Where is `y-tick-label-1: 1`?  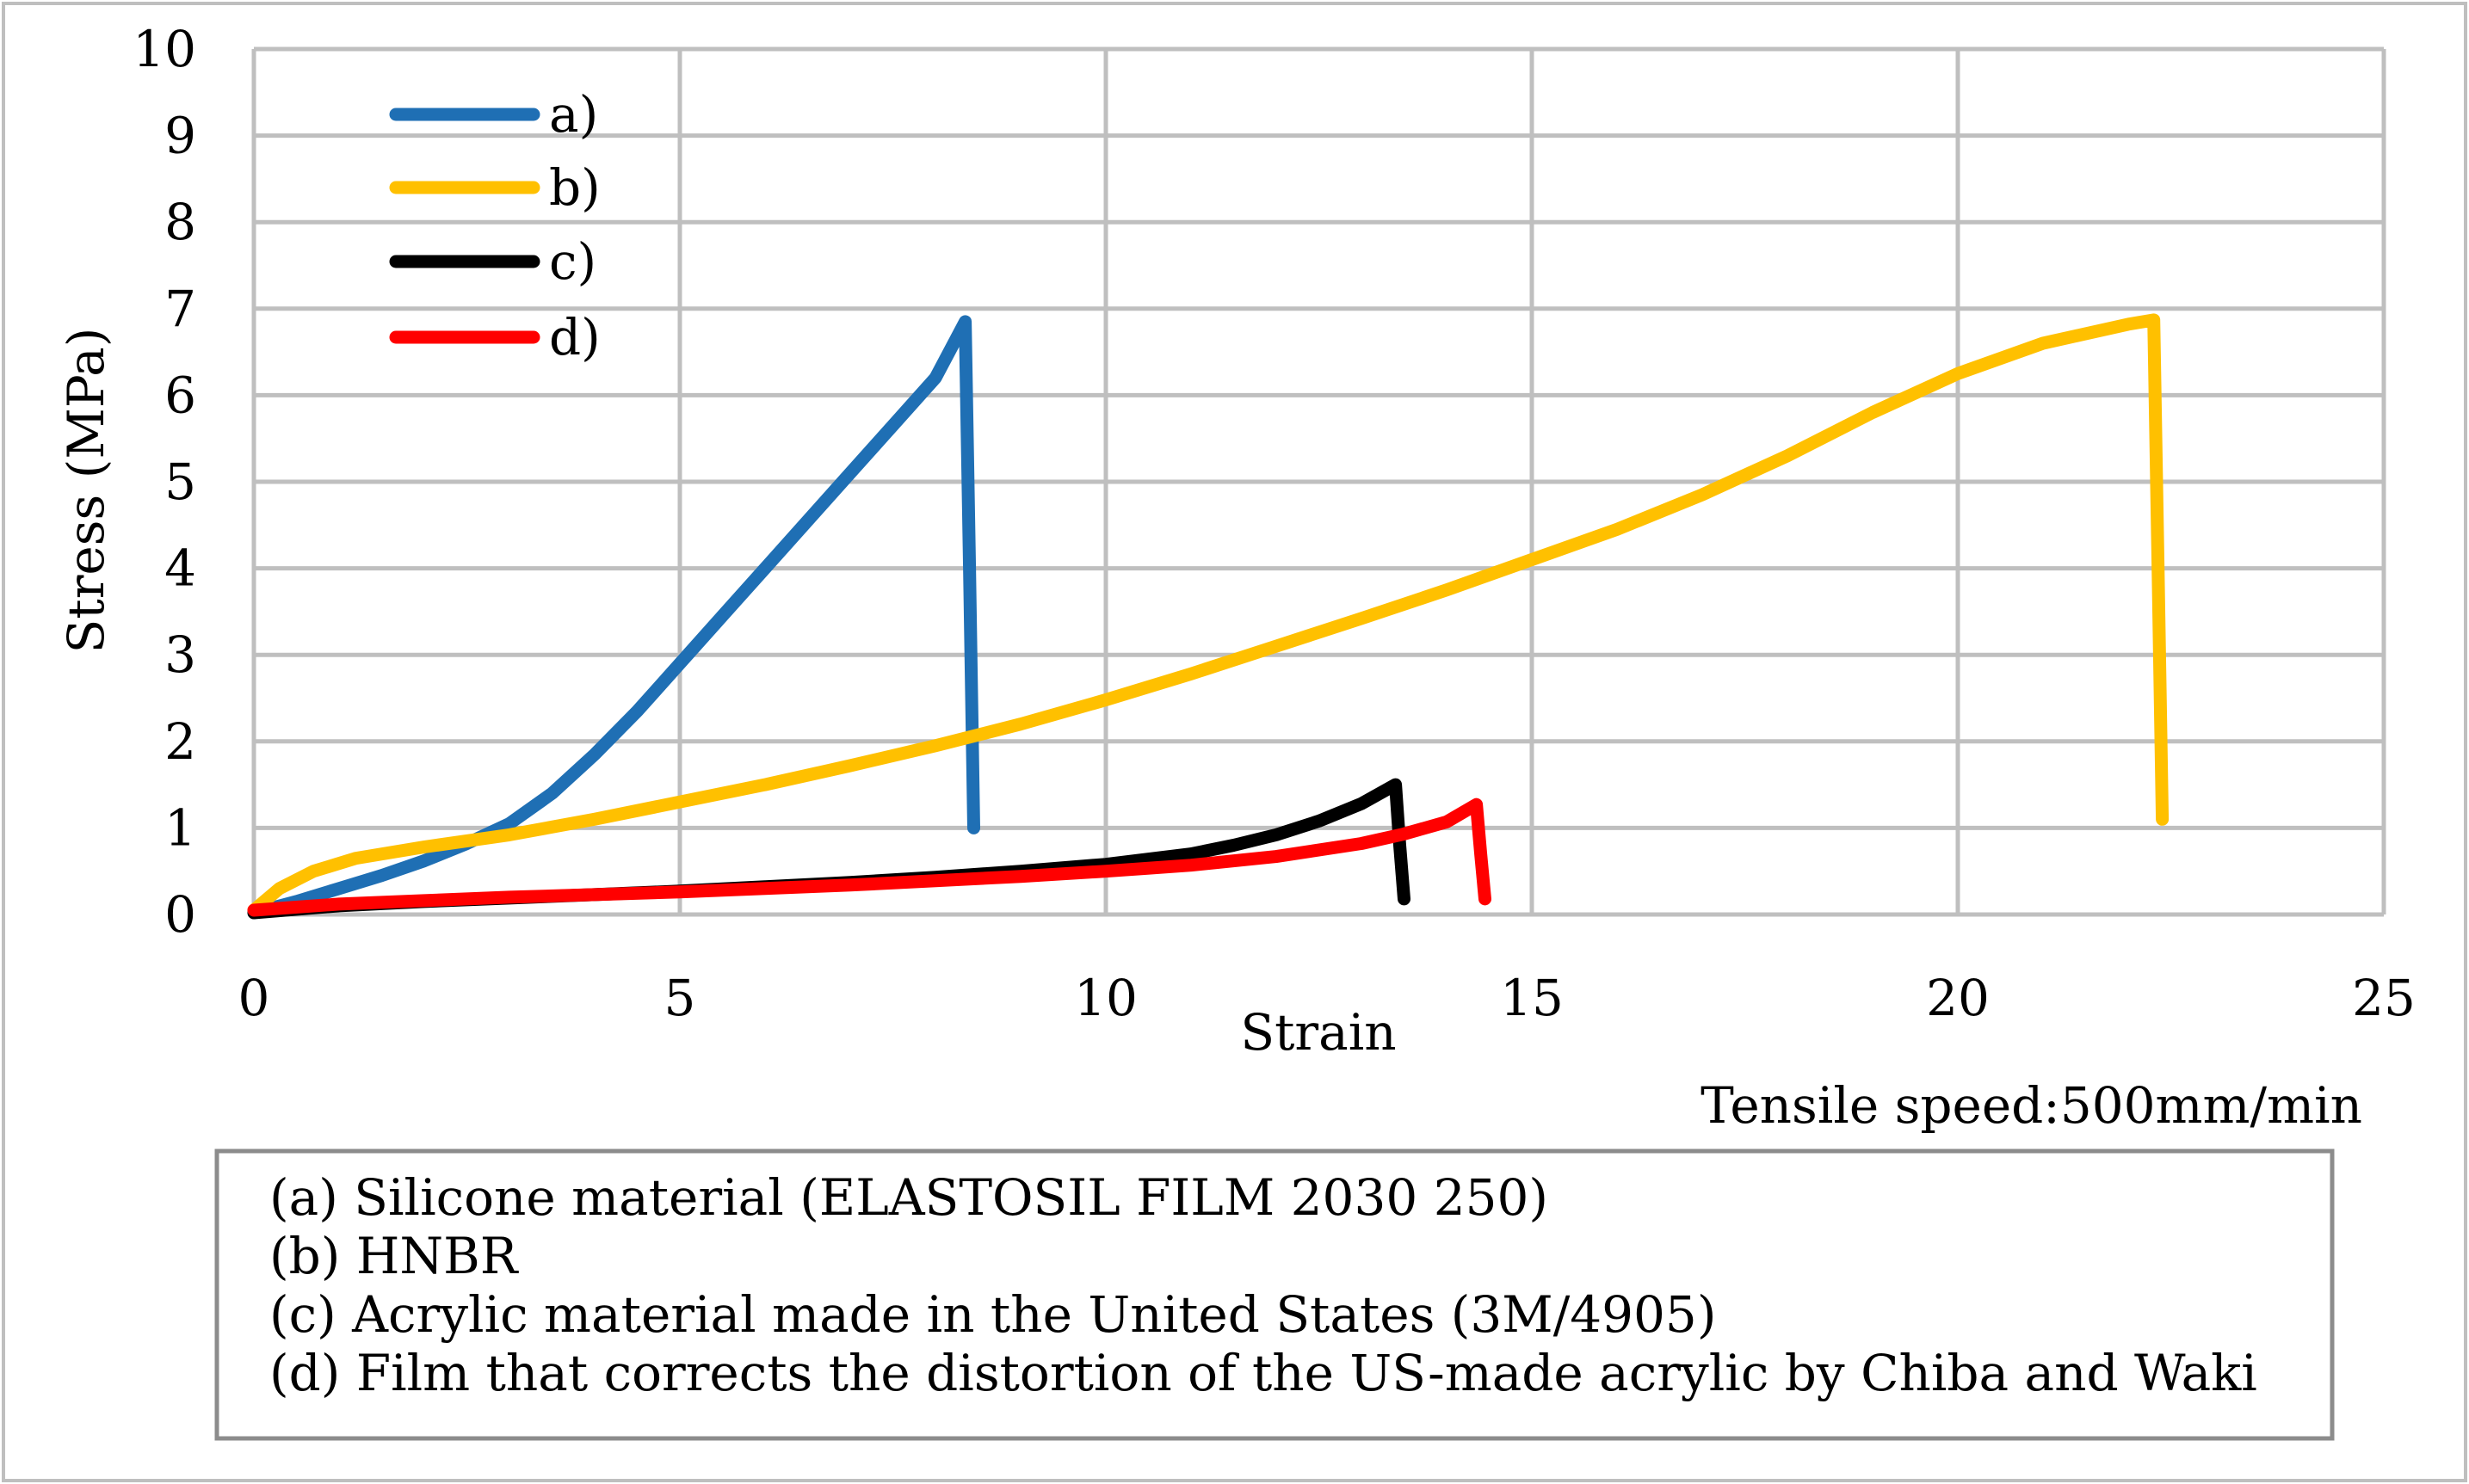 y-tick-label-1: 1 is located at coordinates (180, 827).